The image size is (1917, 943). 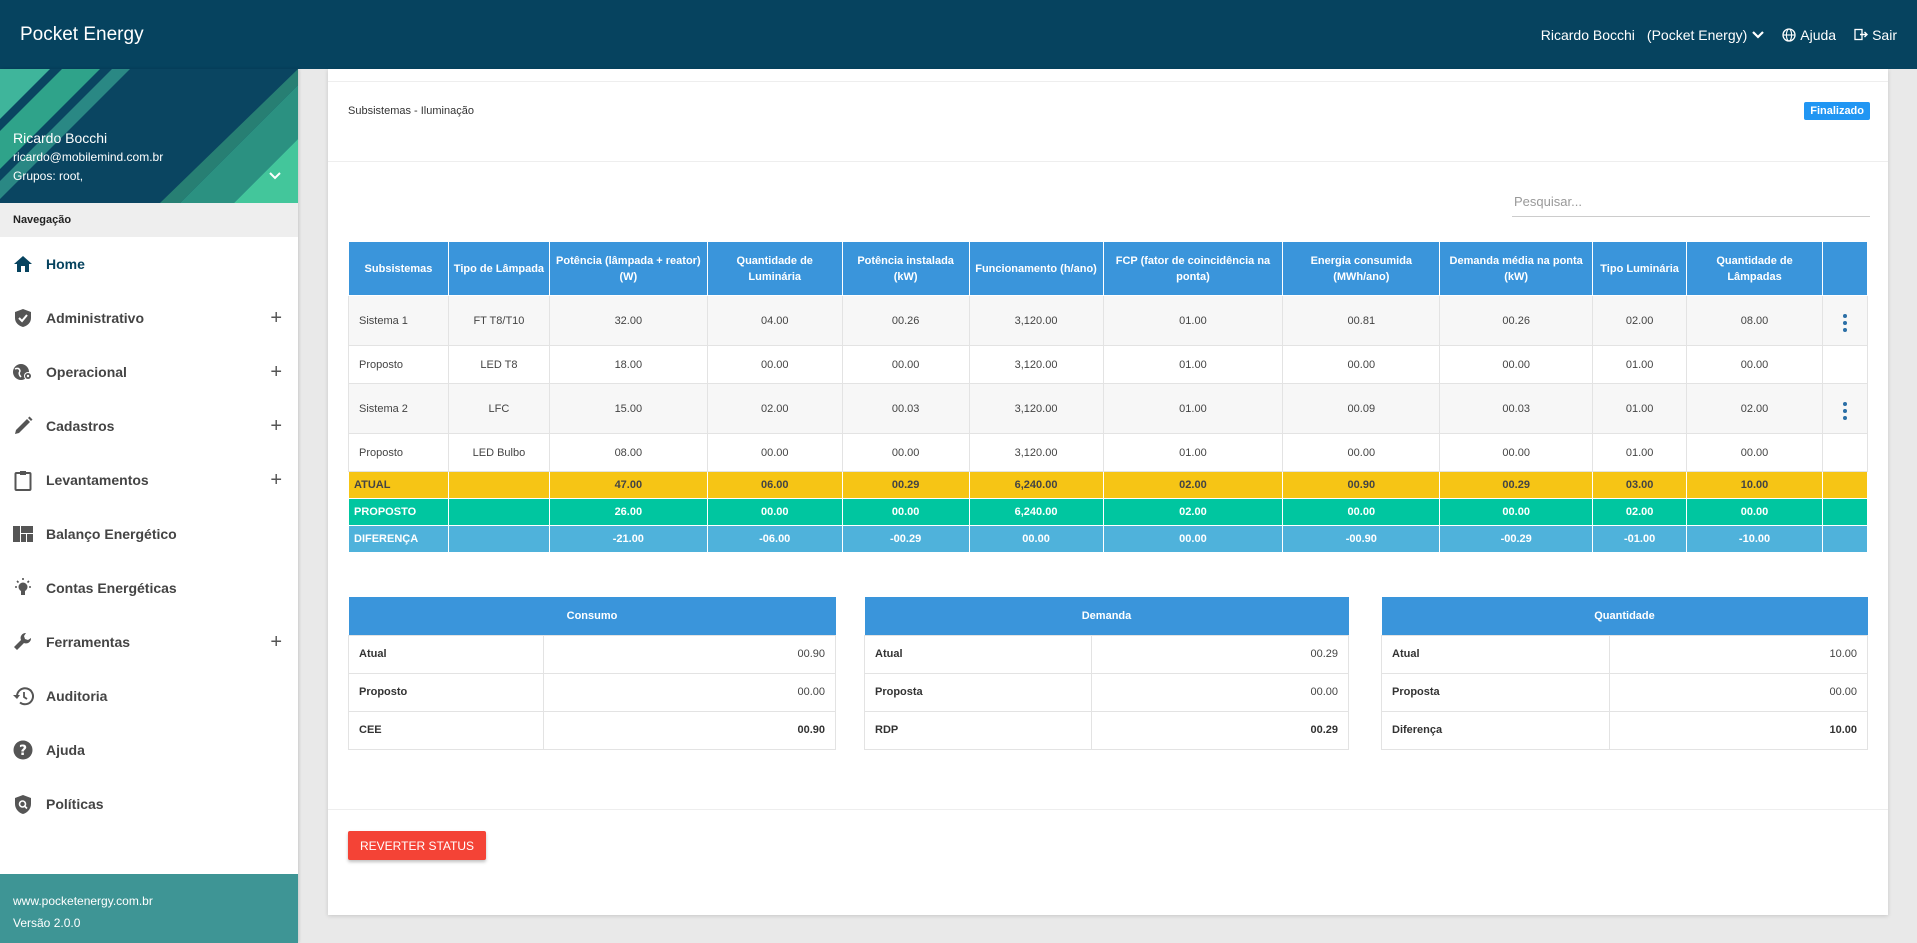 What do you see at coordinates (398, 485) in the screenshot?
I see `table-cell: ATUAL` at bounding box center [398, 485].